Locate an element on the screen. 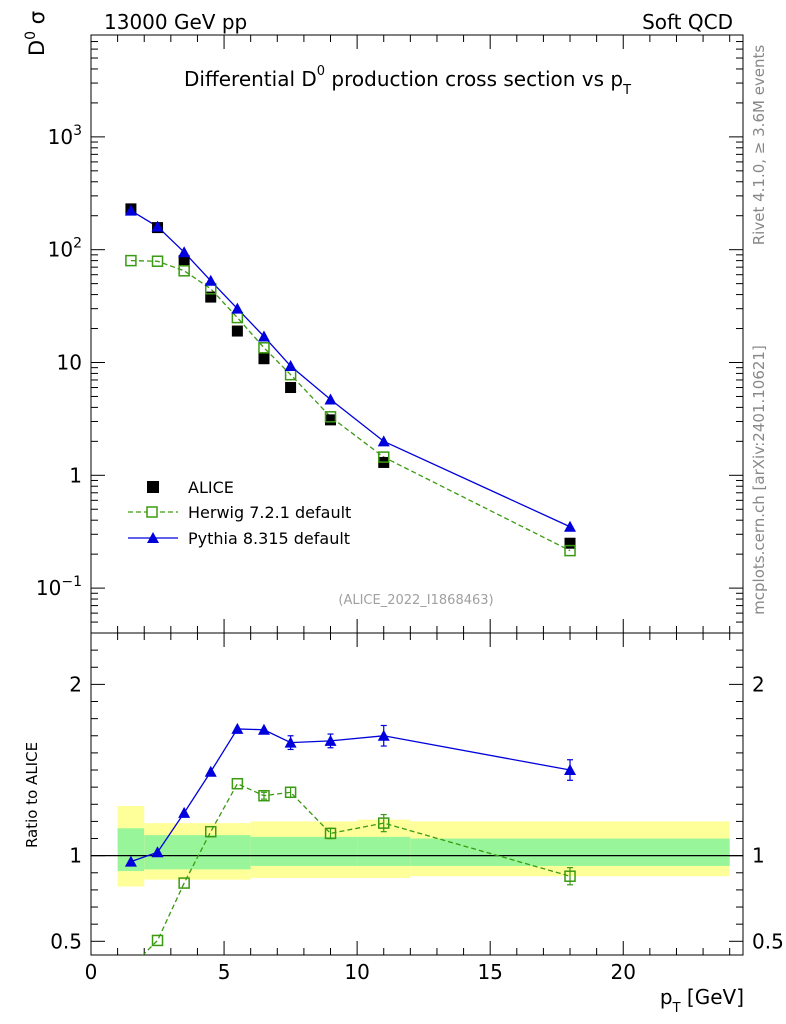 The width and height of the screenshot is (786, 1024). ratio-series is located at coordinates (350, 847).